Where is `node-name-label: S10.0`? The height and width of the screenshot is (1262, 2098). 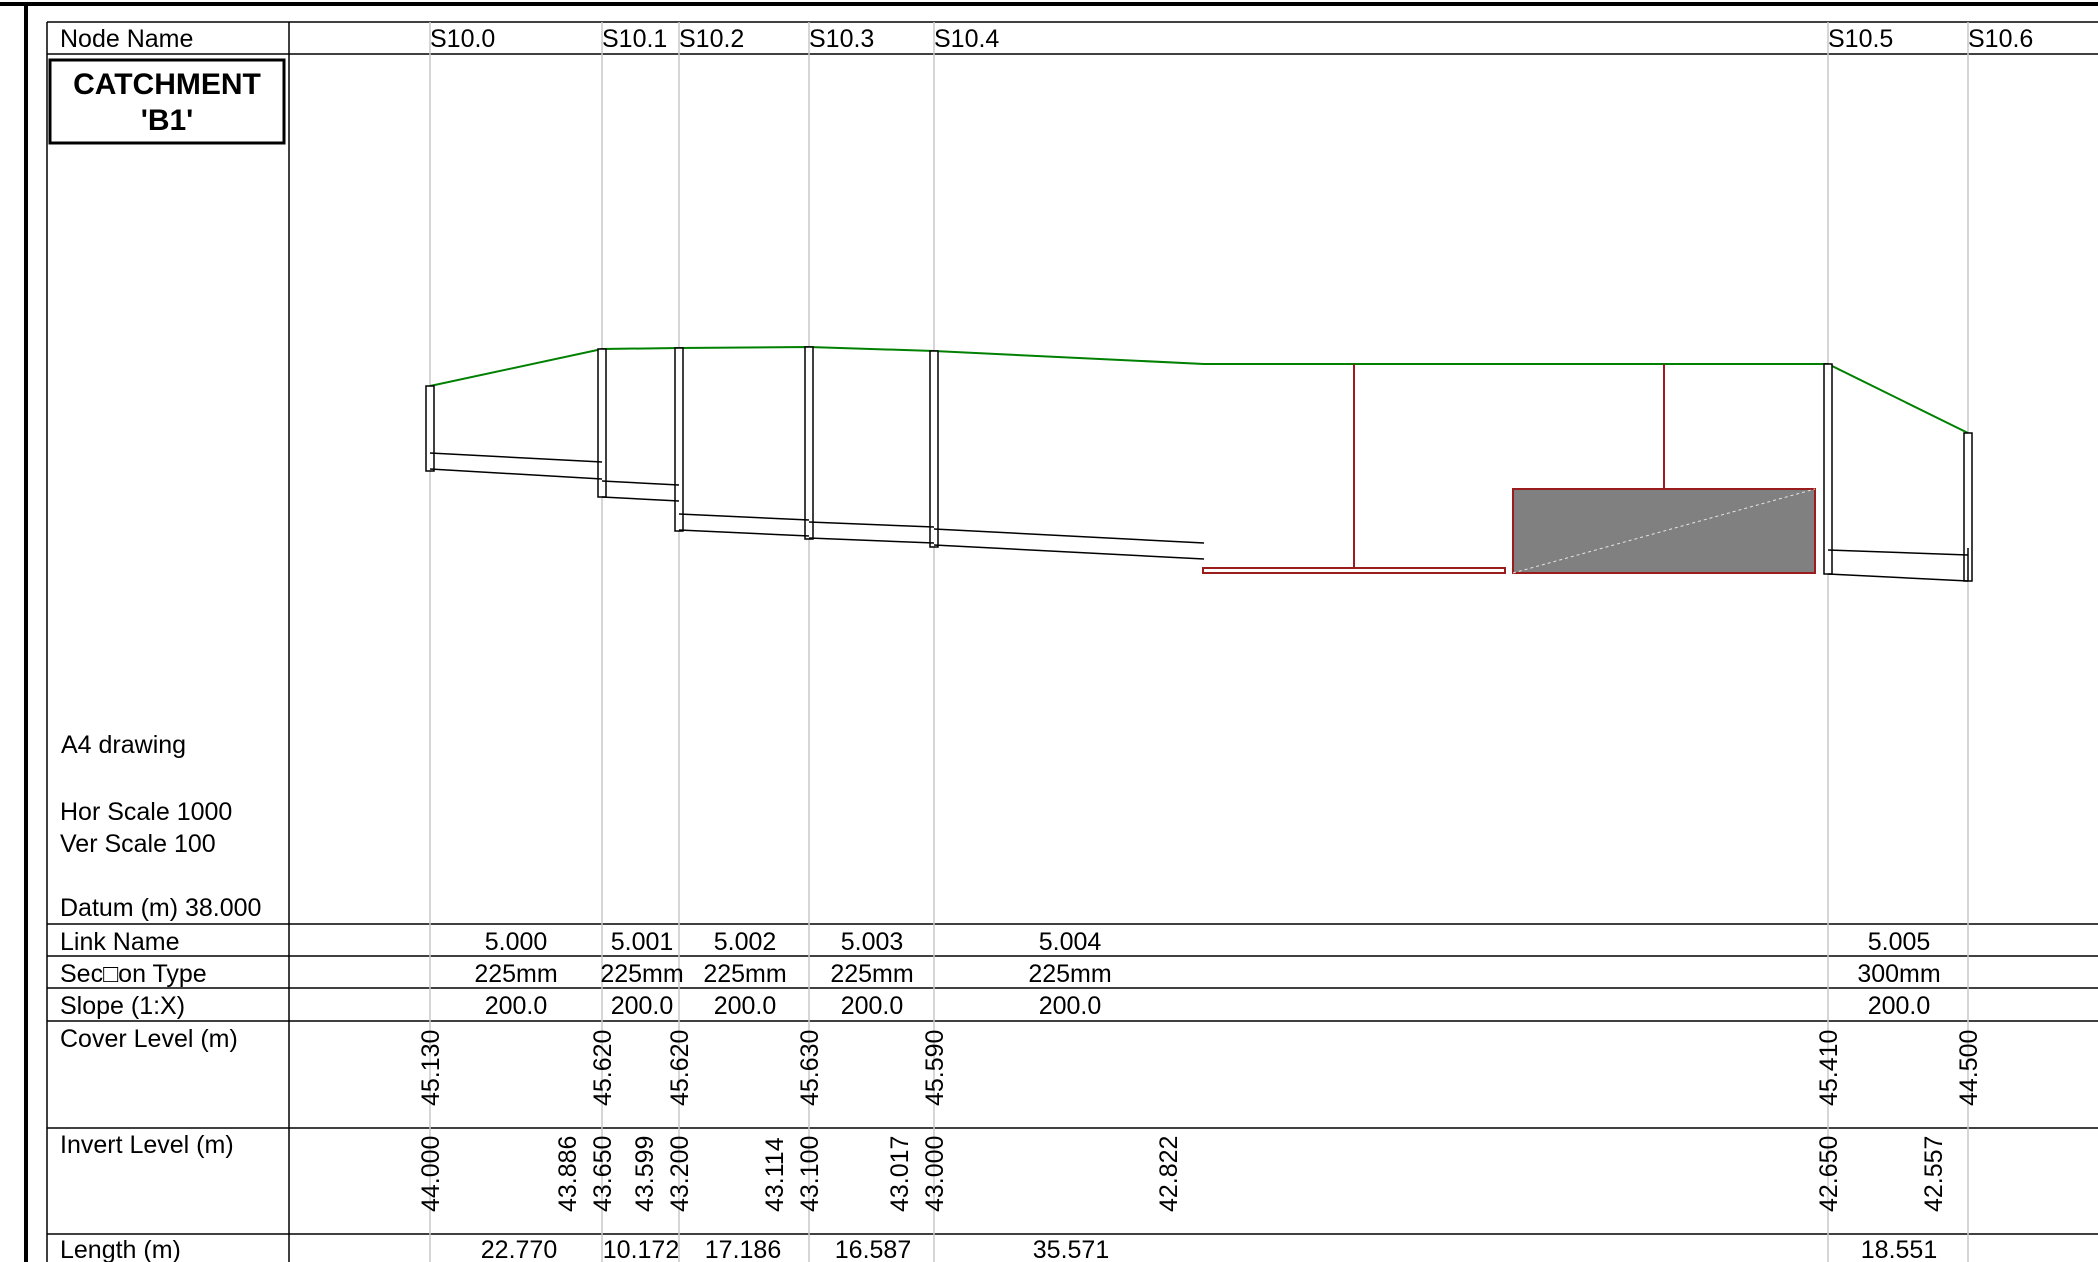 node-name-label: S10.0 is located at coordinates (462, 39).